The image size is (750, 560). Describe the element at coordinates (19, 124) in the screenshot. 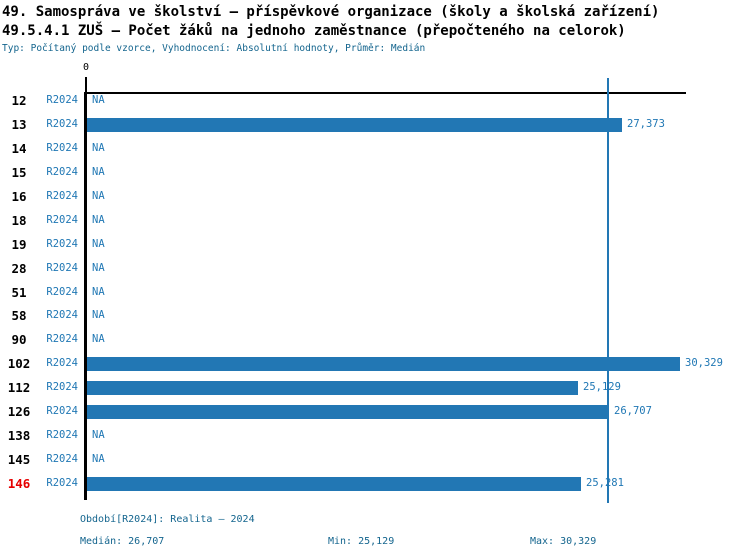

I see `category-label: 13` at that location.